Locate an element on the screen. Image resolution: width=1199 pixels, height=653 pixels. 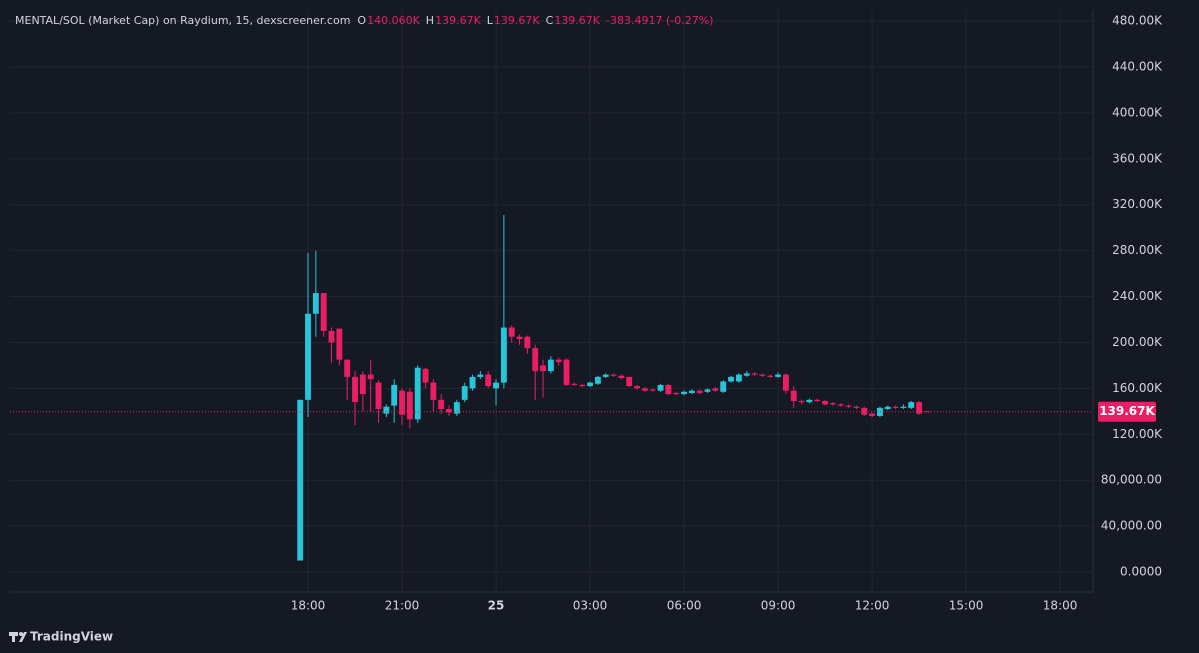
last-price-label: 139.67K is located at coordinates (1127, 411).